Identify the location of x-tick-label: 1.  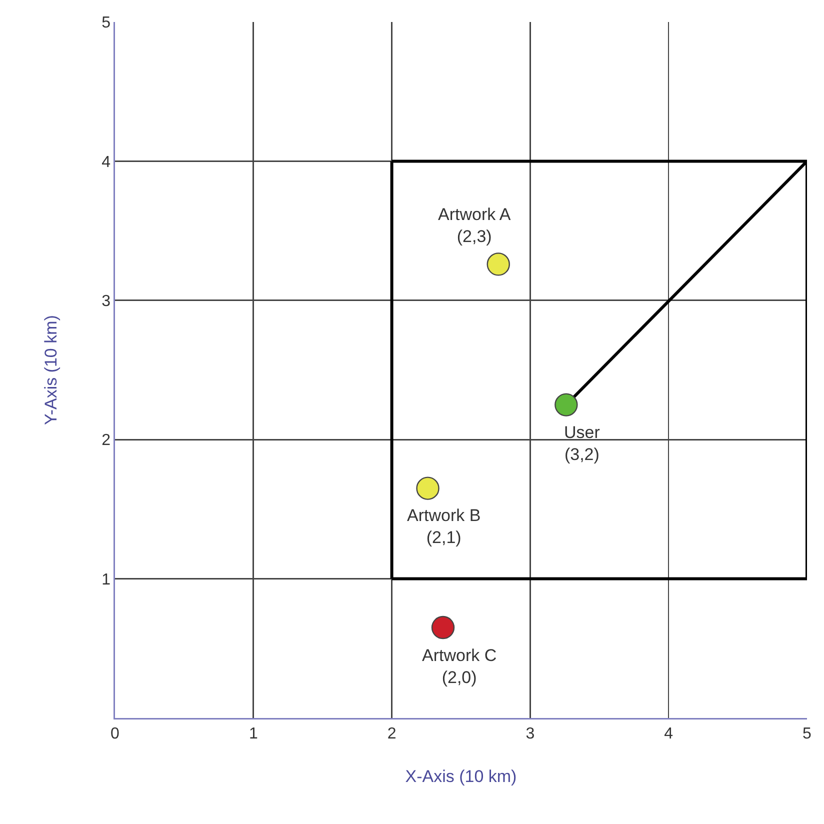
(253, 734).